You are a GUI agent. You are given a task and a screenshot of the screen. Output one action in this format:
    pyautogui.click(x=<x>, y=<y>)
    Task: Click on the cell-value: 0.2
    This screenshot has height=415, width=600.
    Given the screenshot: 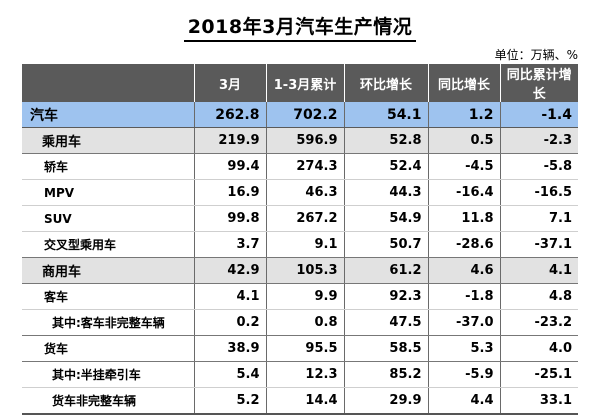 What is the action you would take?
    pyautogui.click(x=230, y=322)
    